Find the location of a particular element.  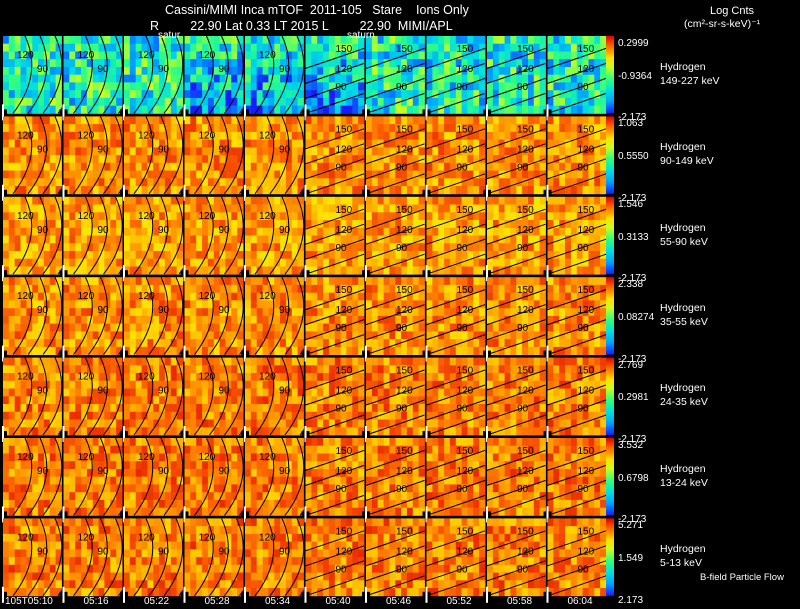

x-tick-label: 05:52 is located at coordinates (459, 601).